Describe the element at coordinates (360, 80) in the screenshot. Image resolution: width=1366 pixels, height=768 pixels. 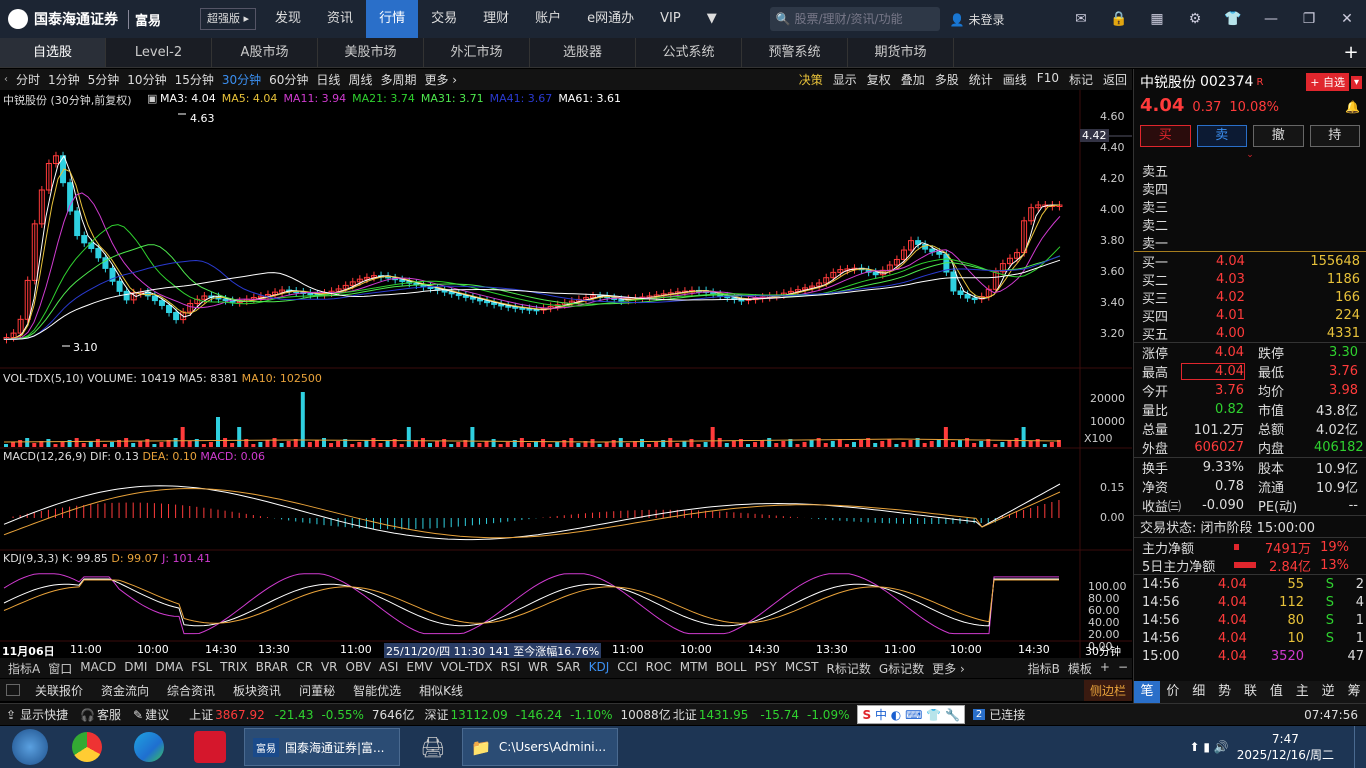
I see `period-8: 周线` at that location.